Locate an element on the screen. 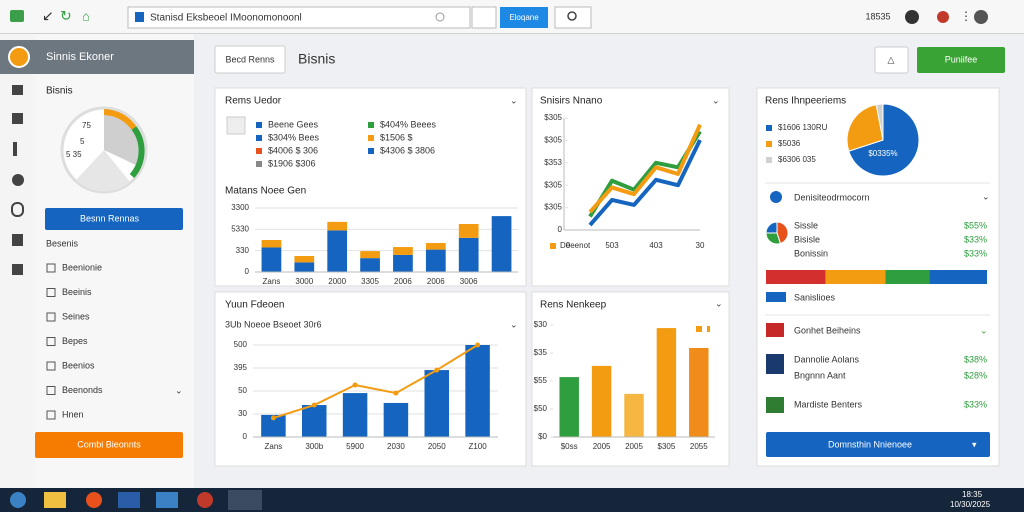 The image size is (1024, 512). gauge-arc is located at coordinates (137, 152).